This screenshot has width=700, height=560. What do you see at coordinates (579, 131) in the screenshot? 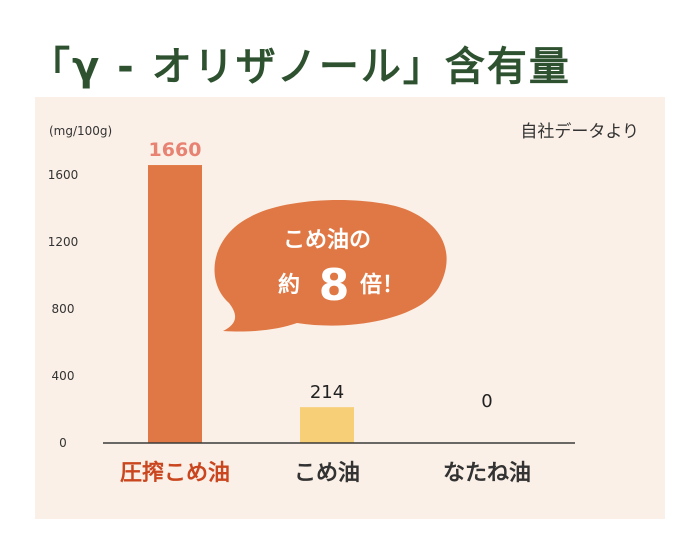
I see `source-note: 自社データより` at bounding box center [579, 131].